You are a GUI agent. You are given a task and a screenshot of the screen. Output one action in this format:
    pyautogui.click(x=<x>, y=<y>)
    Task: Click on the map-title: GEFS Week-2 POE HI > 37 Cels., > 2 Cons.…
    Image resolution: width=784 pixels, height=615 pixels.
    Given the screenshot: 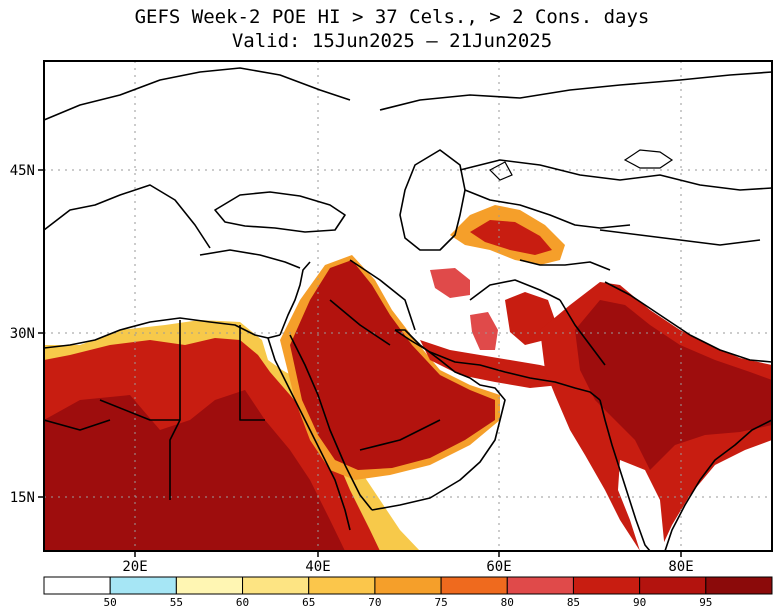 What is the action you would take?
    pyautogui.click(x=392, y=17)
    